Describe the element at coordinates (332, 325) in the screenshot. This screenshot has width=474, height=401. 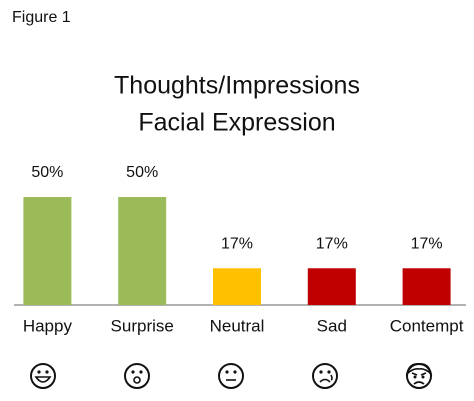
I see `x-tick-label: Sad` at that location.